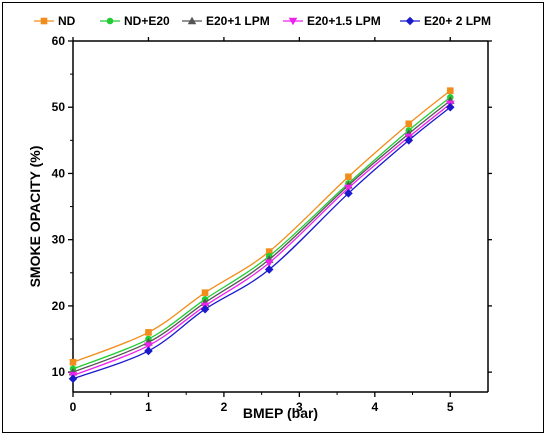 The height and width of the screenshot is (439, 550). Describe the element at coordinates (374, 407) in the screenshot. I see `x-tick-label: 4` at that location.